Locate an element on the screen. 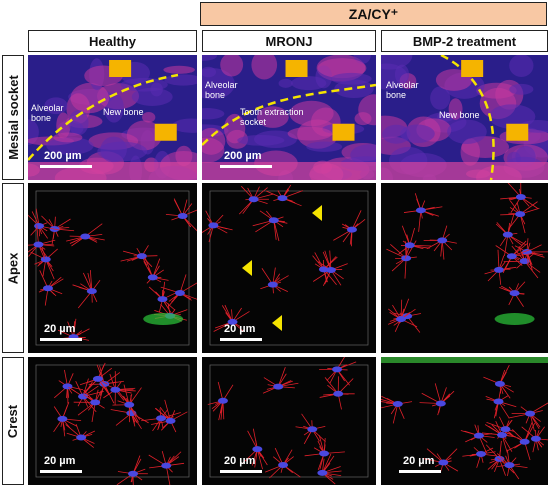  boundary is located at coordinates (467, 117).